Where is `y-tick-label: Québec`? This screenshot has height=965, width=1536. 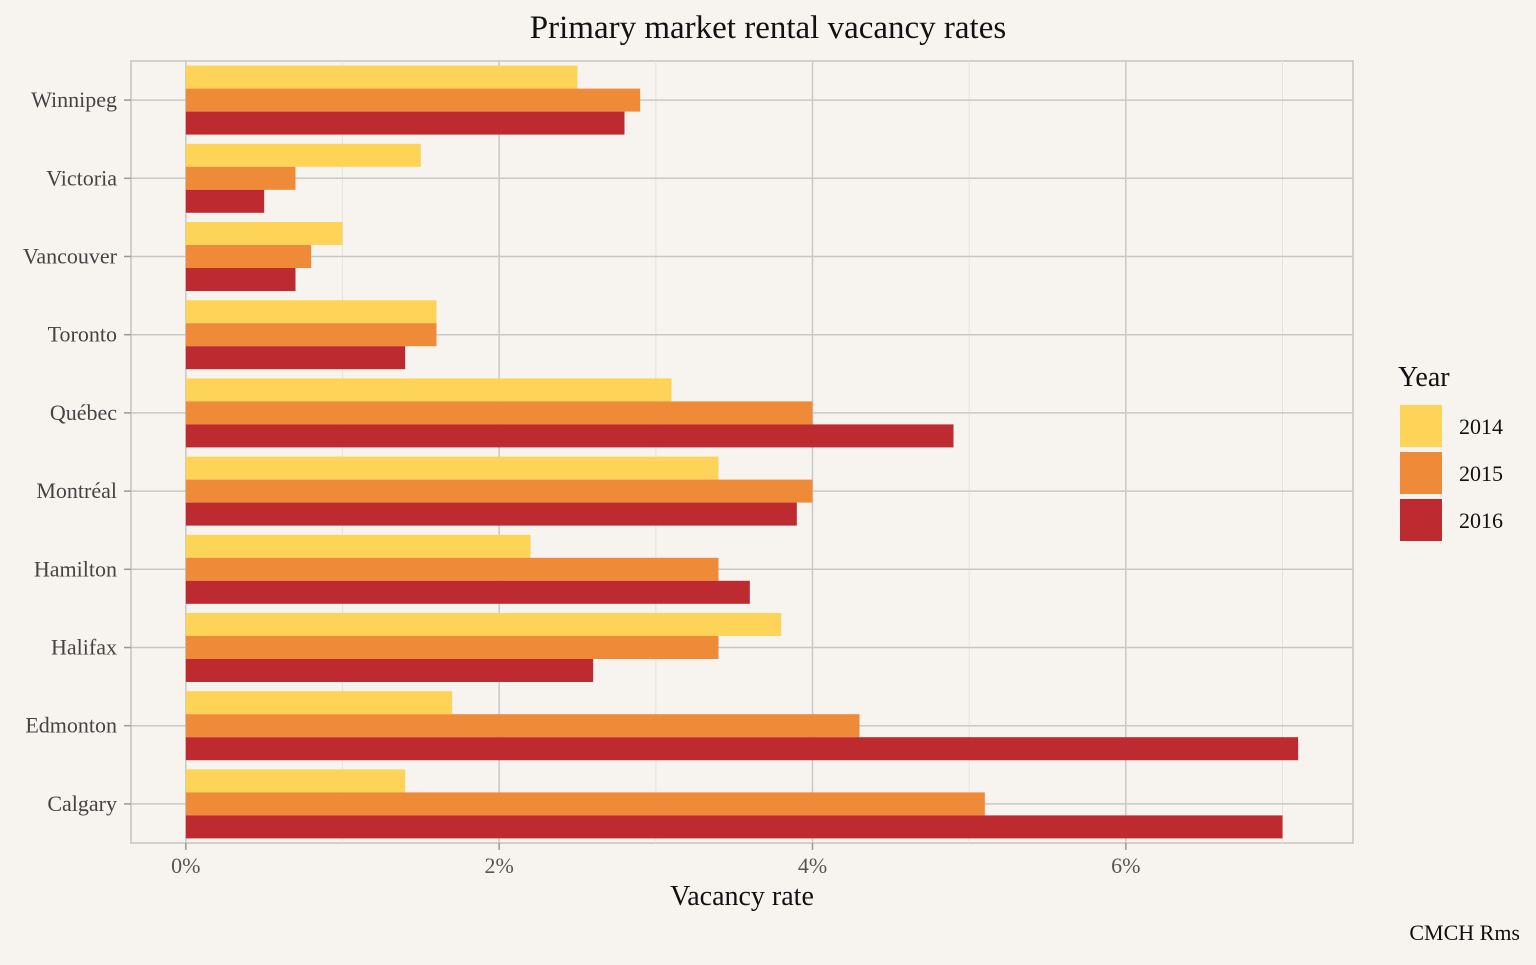 y-tick-label: Québec is located at coordinates (83, 412).